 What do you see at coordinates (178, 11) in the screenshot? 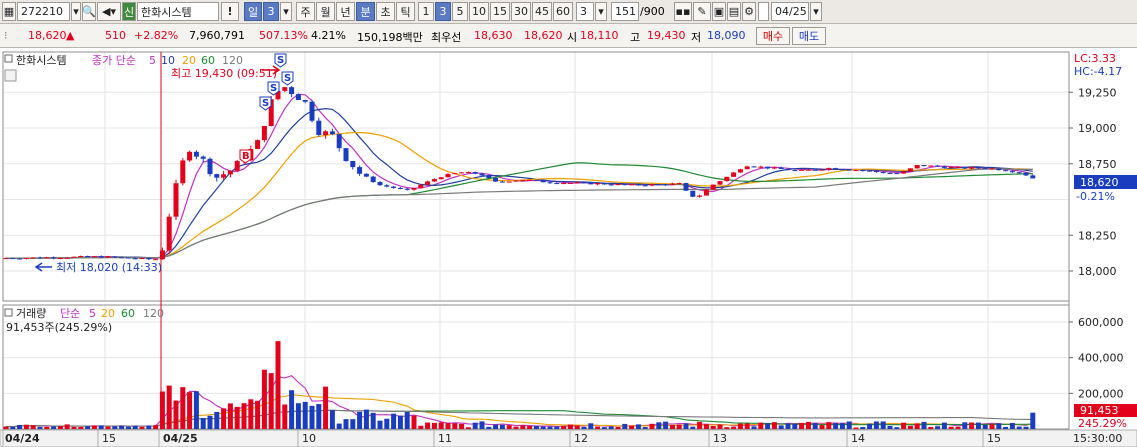
I see `stock-name-field: 한화시스템` at bounding box center [178, 11].